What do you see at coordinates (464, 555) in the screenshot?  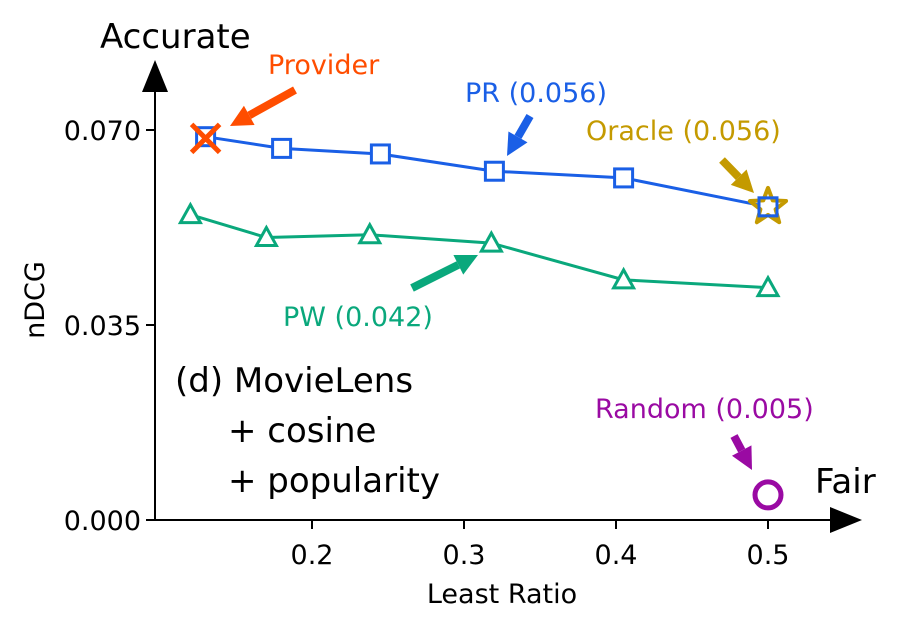 I see `x-tick-label: 0.3` at bounding box center [464, 555].